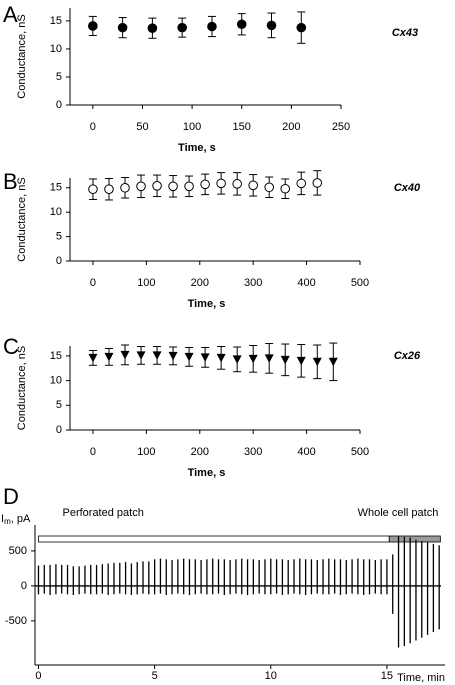 This screenshot has width=455, height=685. Describe the element at coordinates (398, 513) in the screenshot. I see `period-label: Whole cell patch` at that location.